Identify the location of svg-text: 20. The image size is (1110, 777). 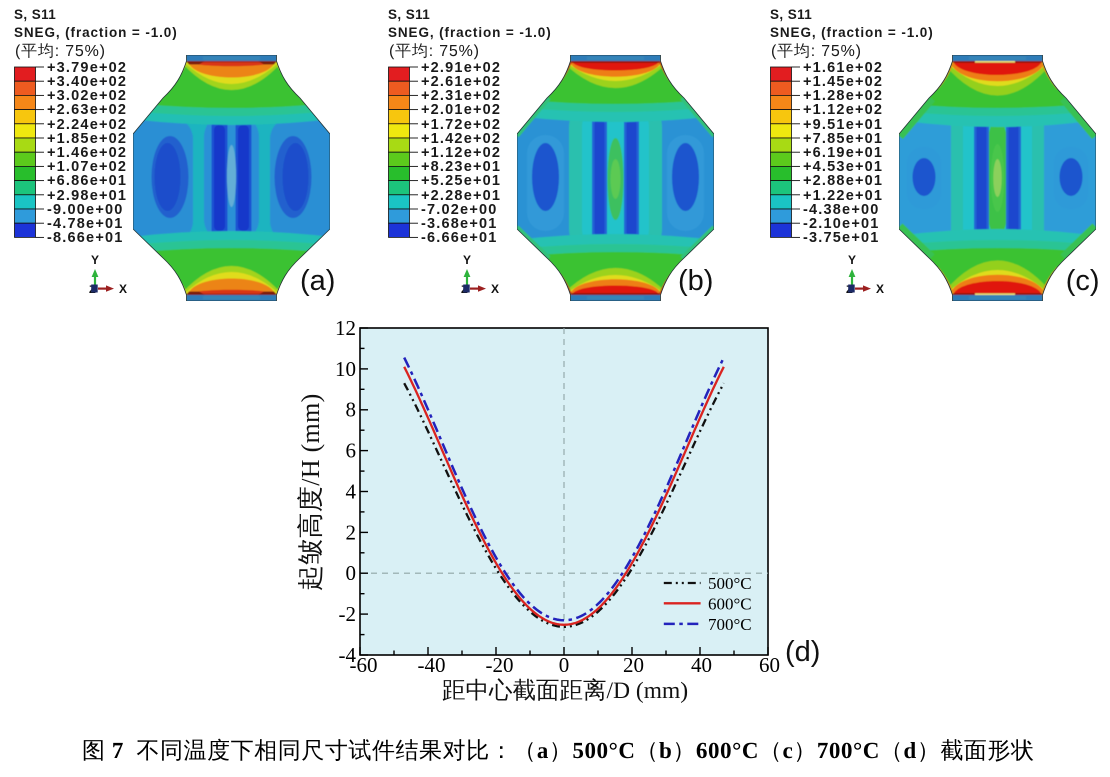
(633, 665).